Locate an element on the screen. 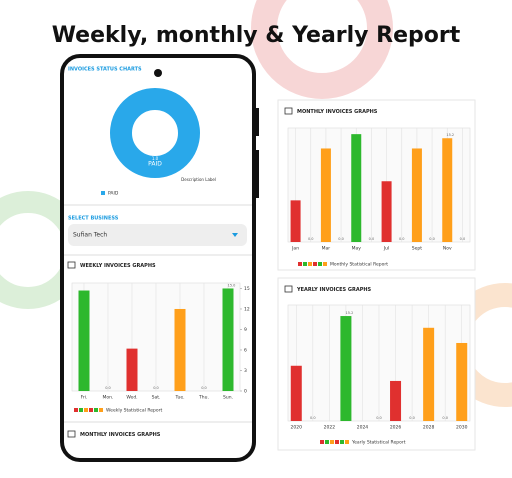 The height and width of the screenshot is (478, 512). x-tick-label: Tue. is located at coordinates (179, 398).